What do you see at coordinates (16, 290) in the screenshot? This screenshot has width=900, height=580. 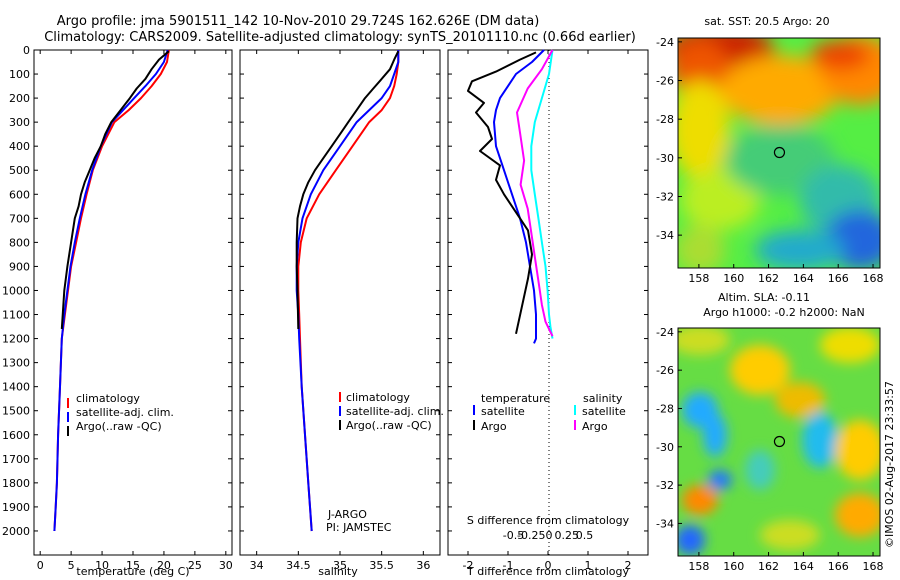 I see `depth-tick-label: 1000` at bounding box center [16, 290].